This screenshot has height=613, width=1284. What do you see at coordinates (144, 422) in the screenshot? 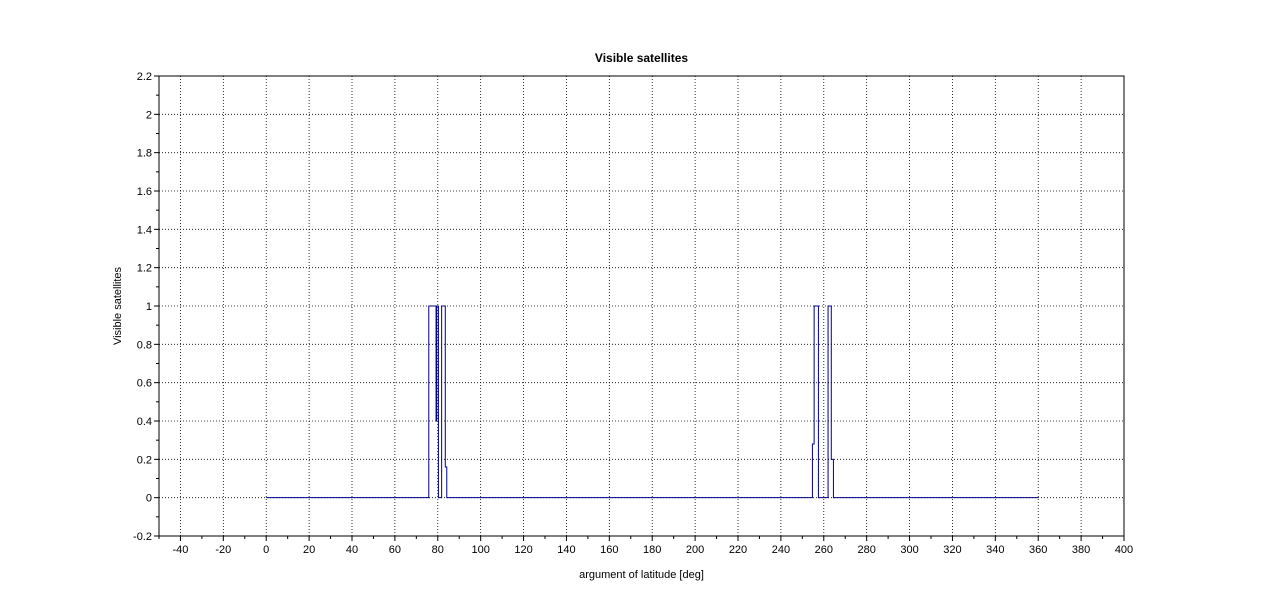
I see `y-tick-label: 0.4` at bounding box center [144, 422].